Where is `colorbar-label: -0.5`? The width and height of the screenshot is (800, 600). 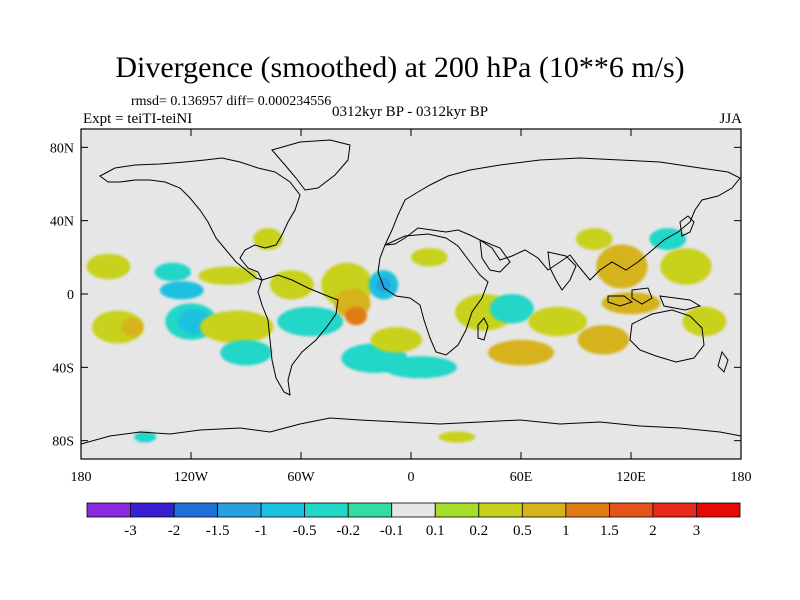 colorbar-label: -0.5 is located at coordinates (305, 531).